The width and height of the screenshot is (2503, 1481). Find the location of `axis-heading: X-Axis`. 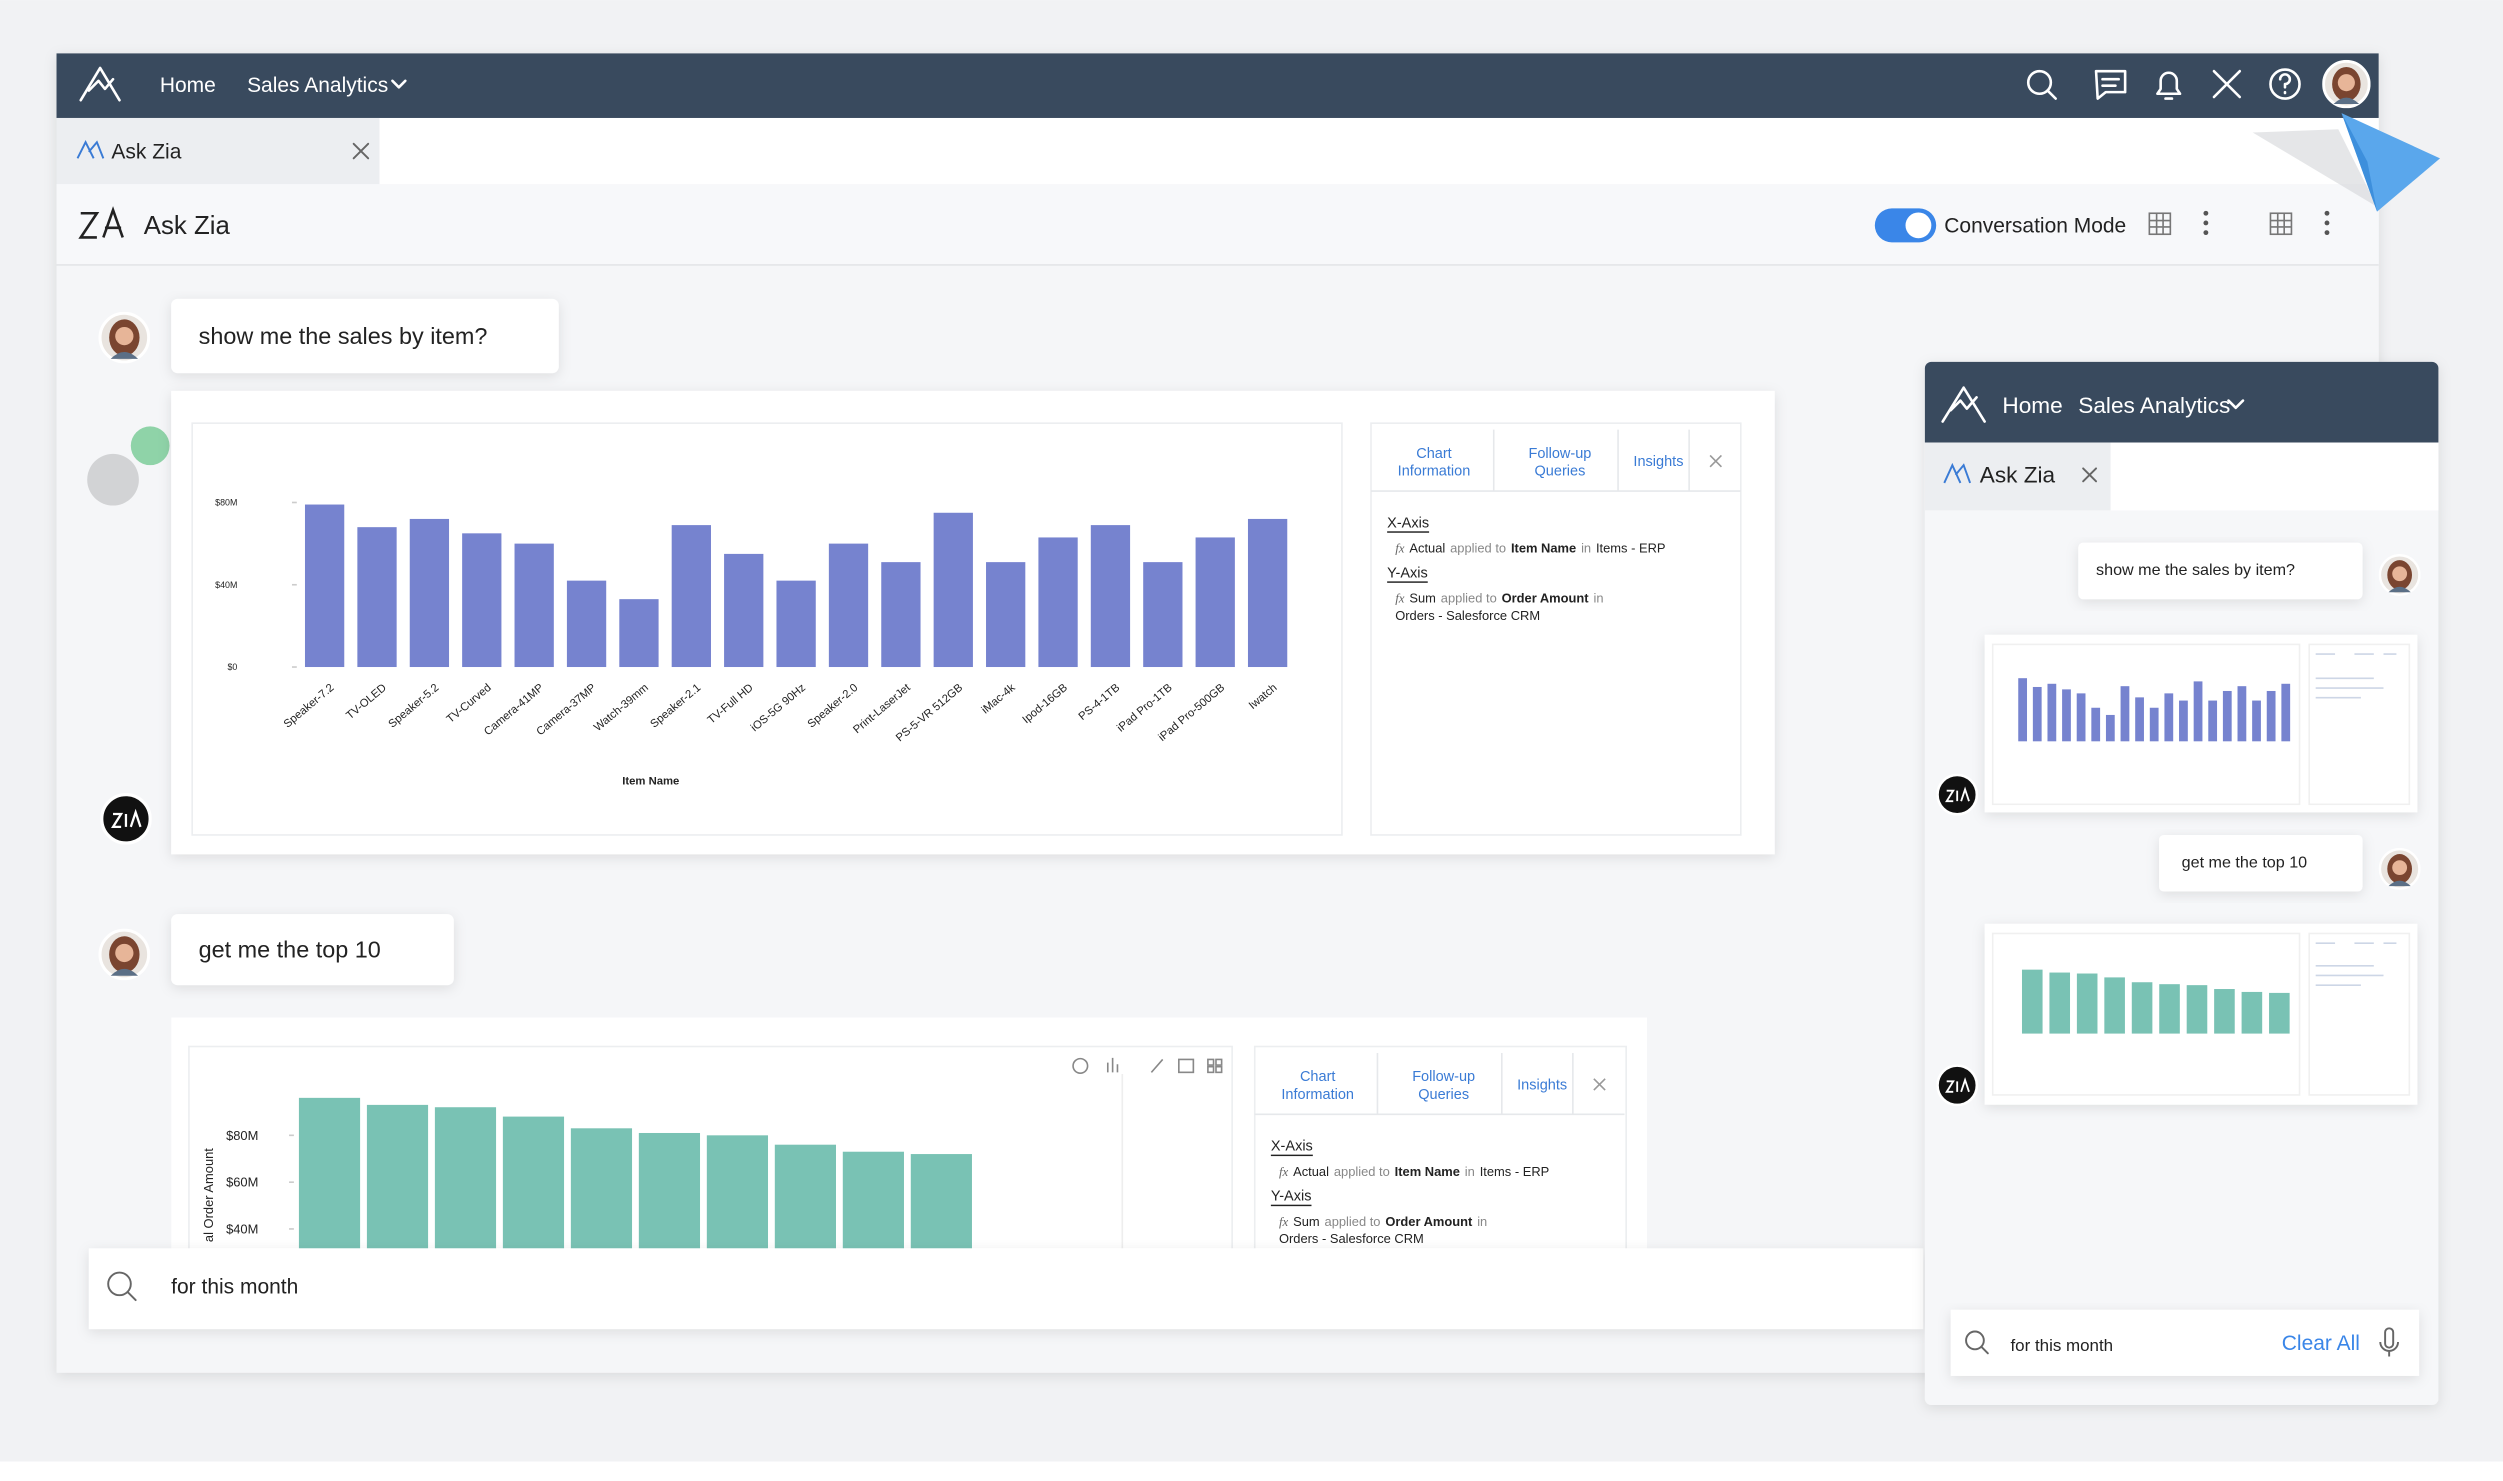

axis-heading: X-Axis is located at coordinates (1292, 1147).